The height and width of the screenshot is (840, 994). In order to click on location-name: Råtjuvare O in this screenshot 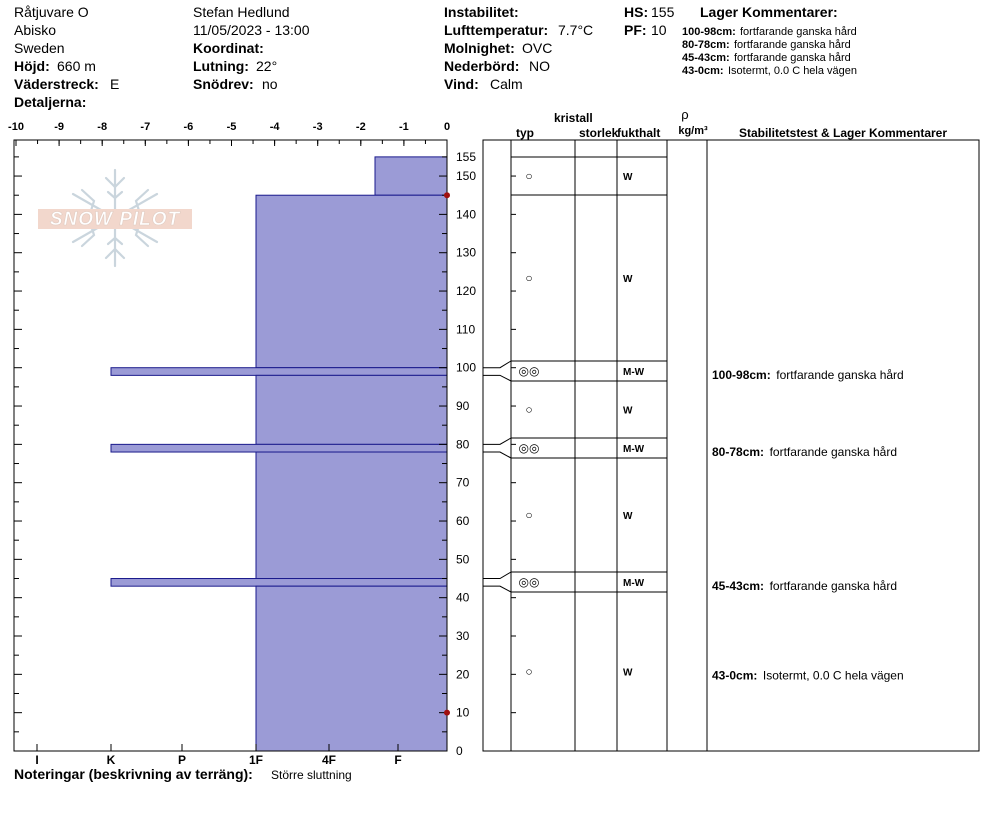, I will do `click(51, 12)`.